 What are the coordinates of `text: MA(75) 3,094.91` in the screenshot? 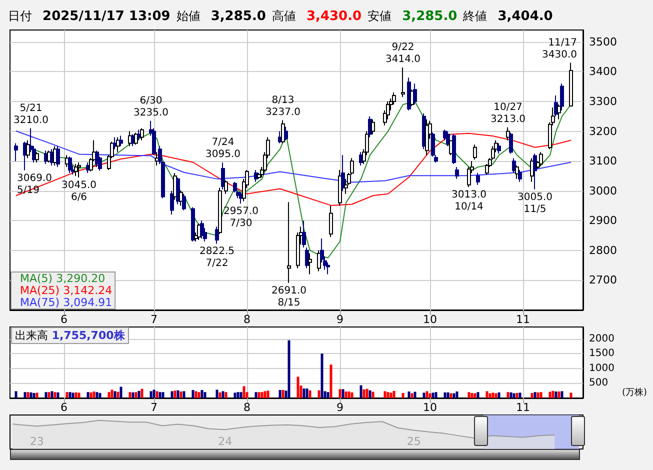 It's located at (66, 302).